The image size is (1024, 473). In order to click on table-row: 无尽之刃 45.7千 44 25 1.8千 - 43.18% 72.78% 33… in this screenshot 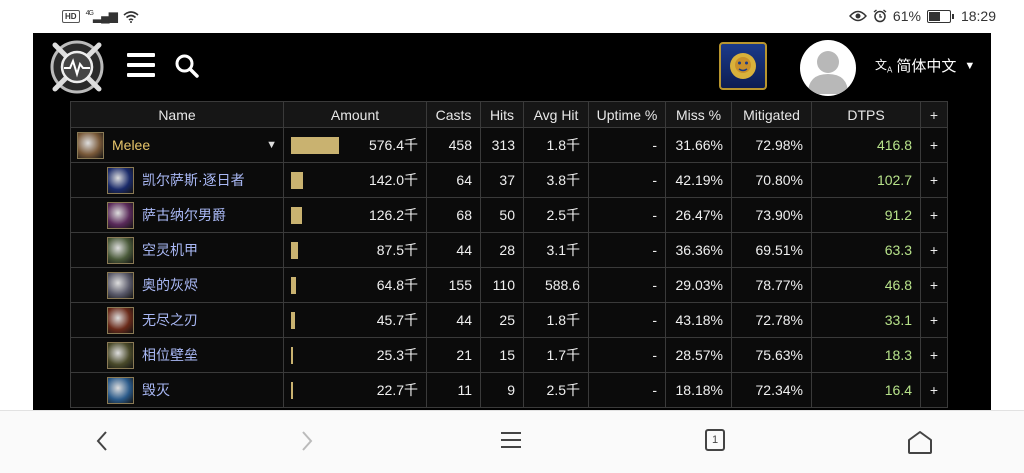, I will do `click(509, 320)`.